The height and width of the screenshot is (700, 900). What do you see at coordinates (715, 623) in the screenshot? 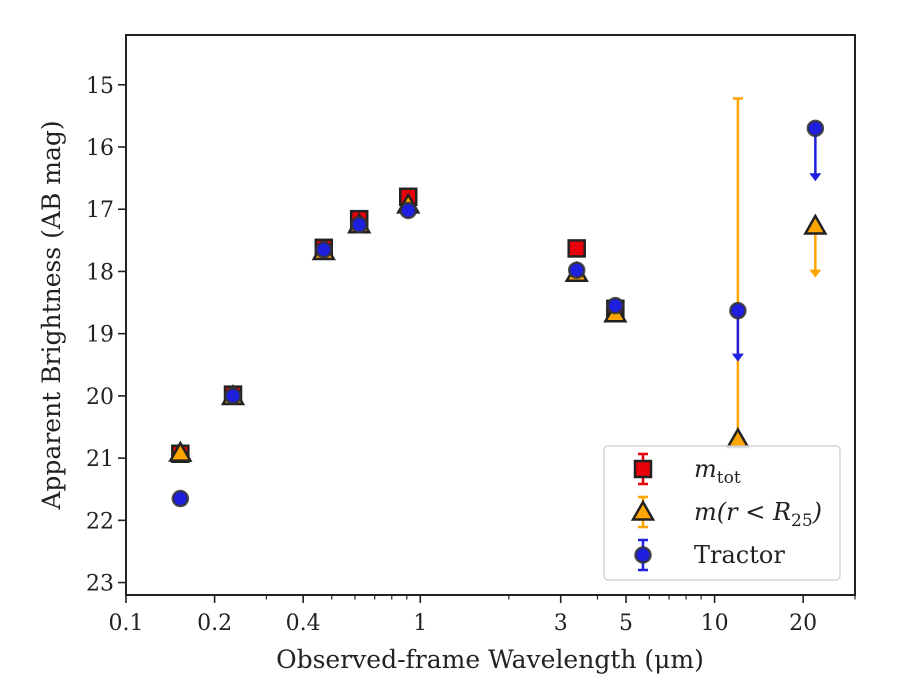
I see `x-tick-label: 10` at bounding box center [715, 623].